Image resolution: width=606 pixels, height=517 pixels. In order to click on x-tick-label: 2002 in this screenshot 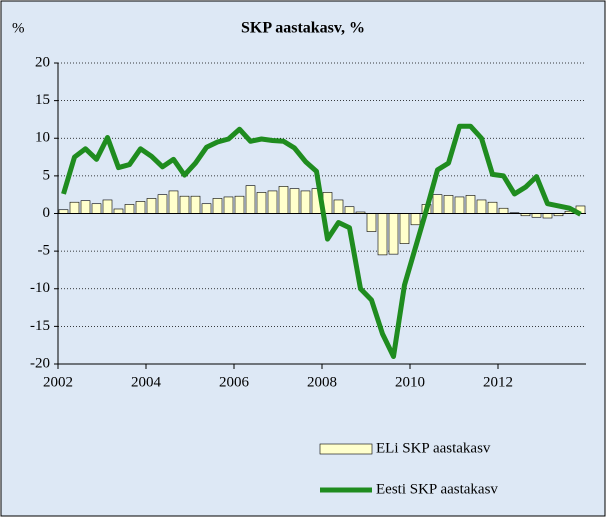, I will do `click(58, 382)`.